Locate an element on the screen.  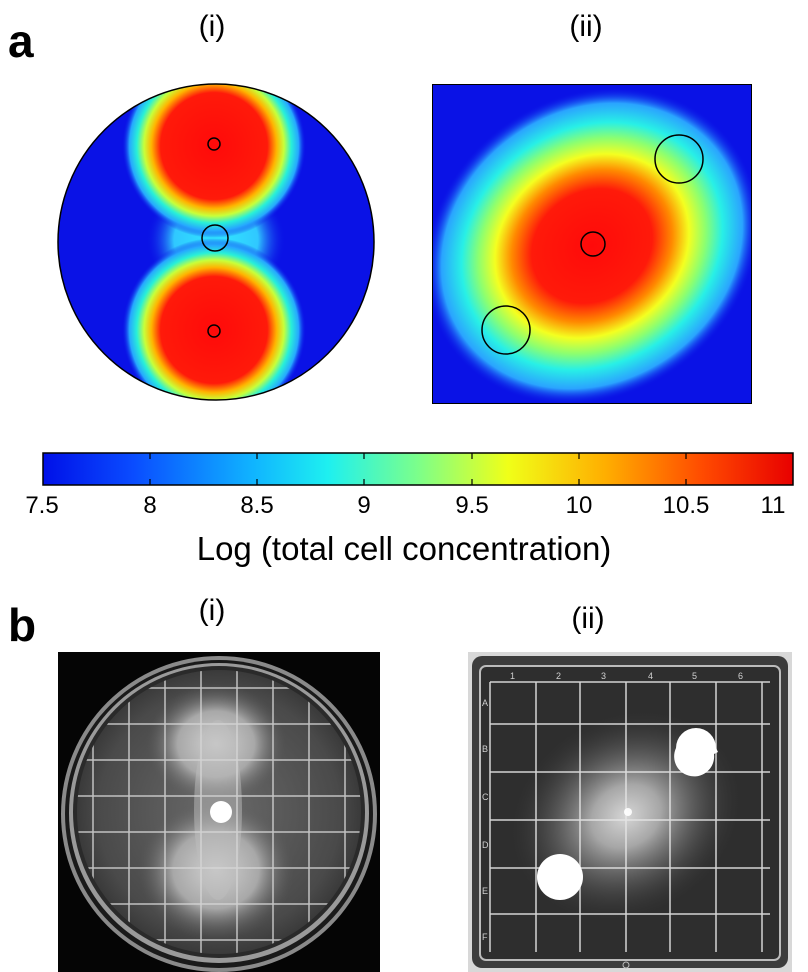
grid-col-label: 5 is located at coordinates (694, 676).